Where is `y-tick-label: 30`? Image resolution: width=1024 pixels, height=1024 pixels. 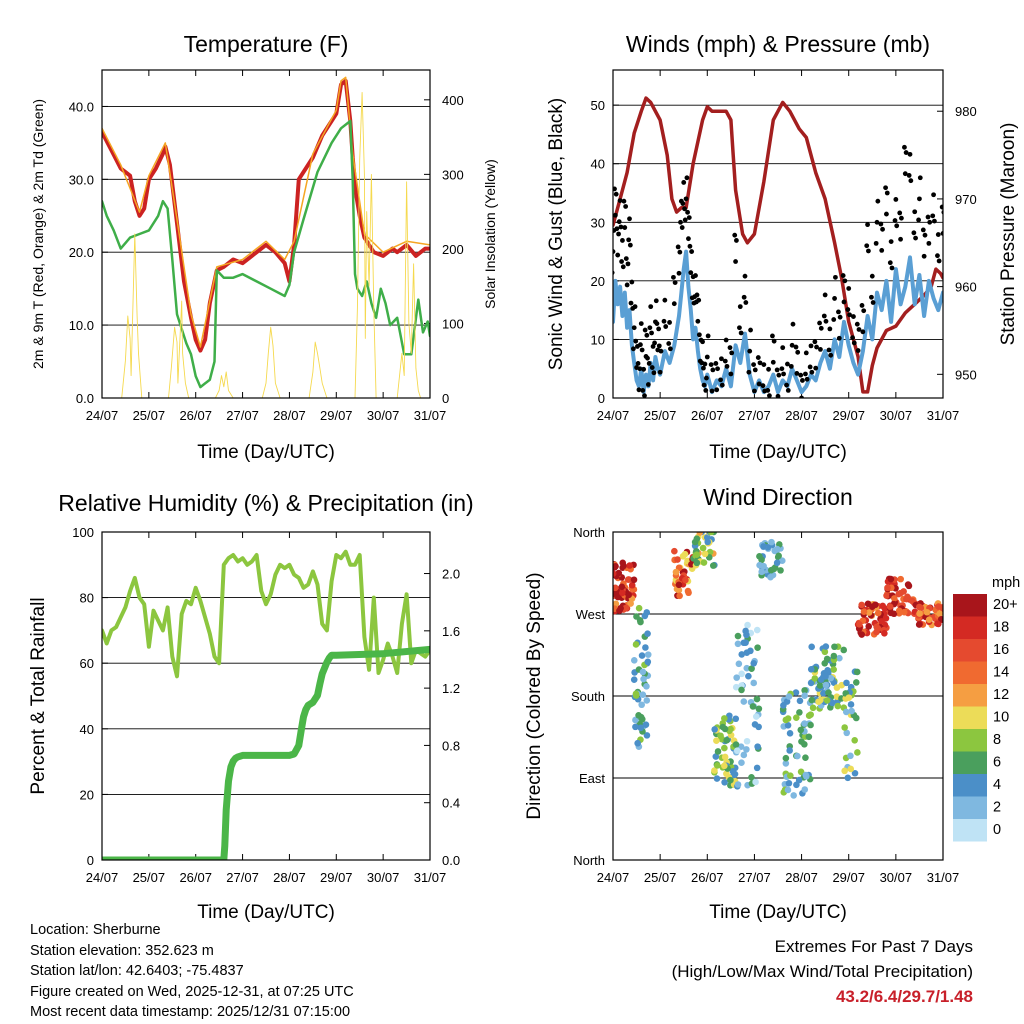
y-tick-label: 30 is located at coordinates (598, 222).